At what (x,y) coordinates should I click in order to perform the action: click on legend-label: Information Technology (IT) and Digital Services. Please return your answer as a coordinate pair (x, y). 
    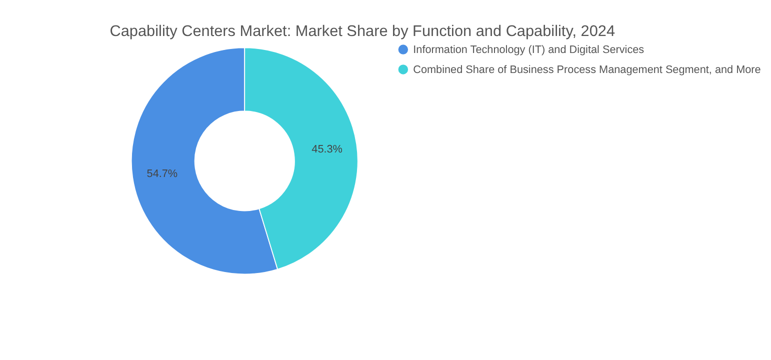
    Looking at the image, I should click on (529, 50).